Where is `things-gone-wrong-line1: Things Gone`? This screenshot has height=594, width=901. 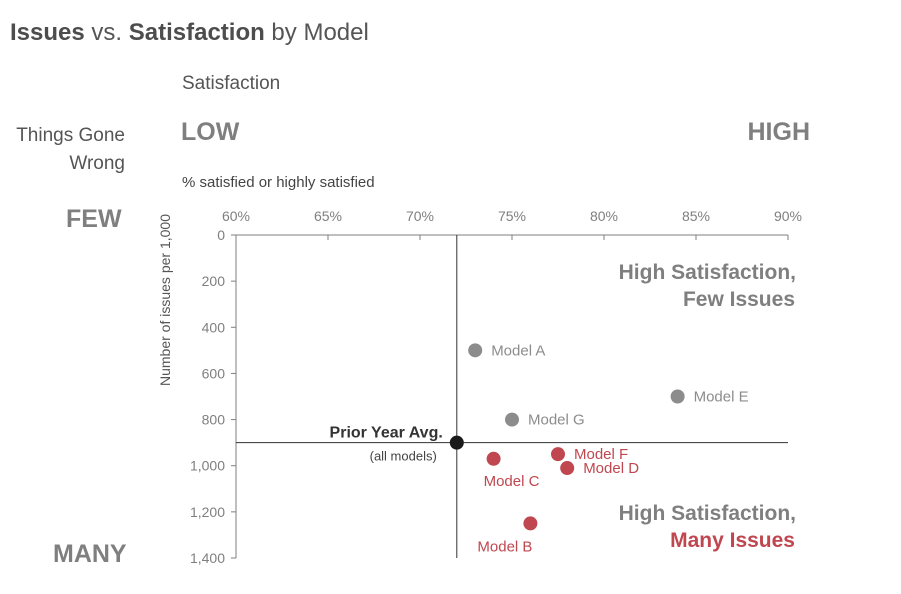 things-gone-wrong-line1: Things Gone is located at coordinates (70, 135).